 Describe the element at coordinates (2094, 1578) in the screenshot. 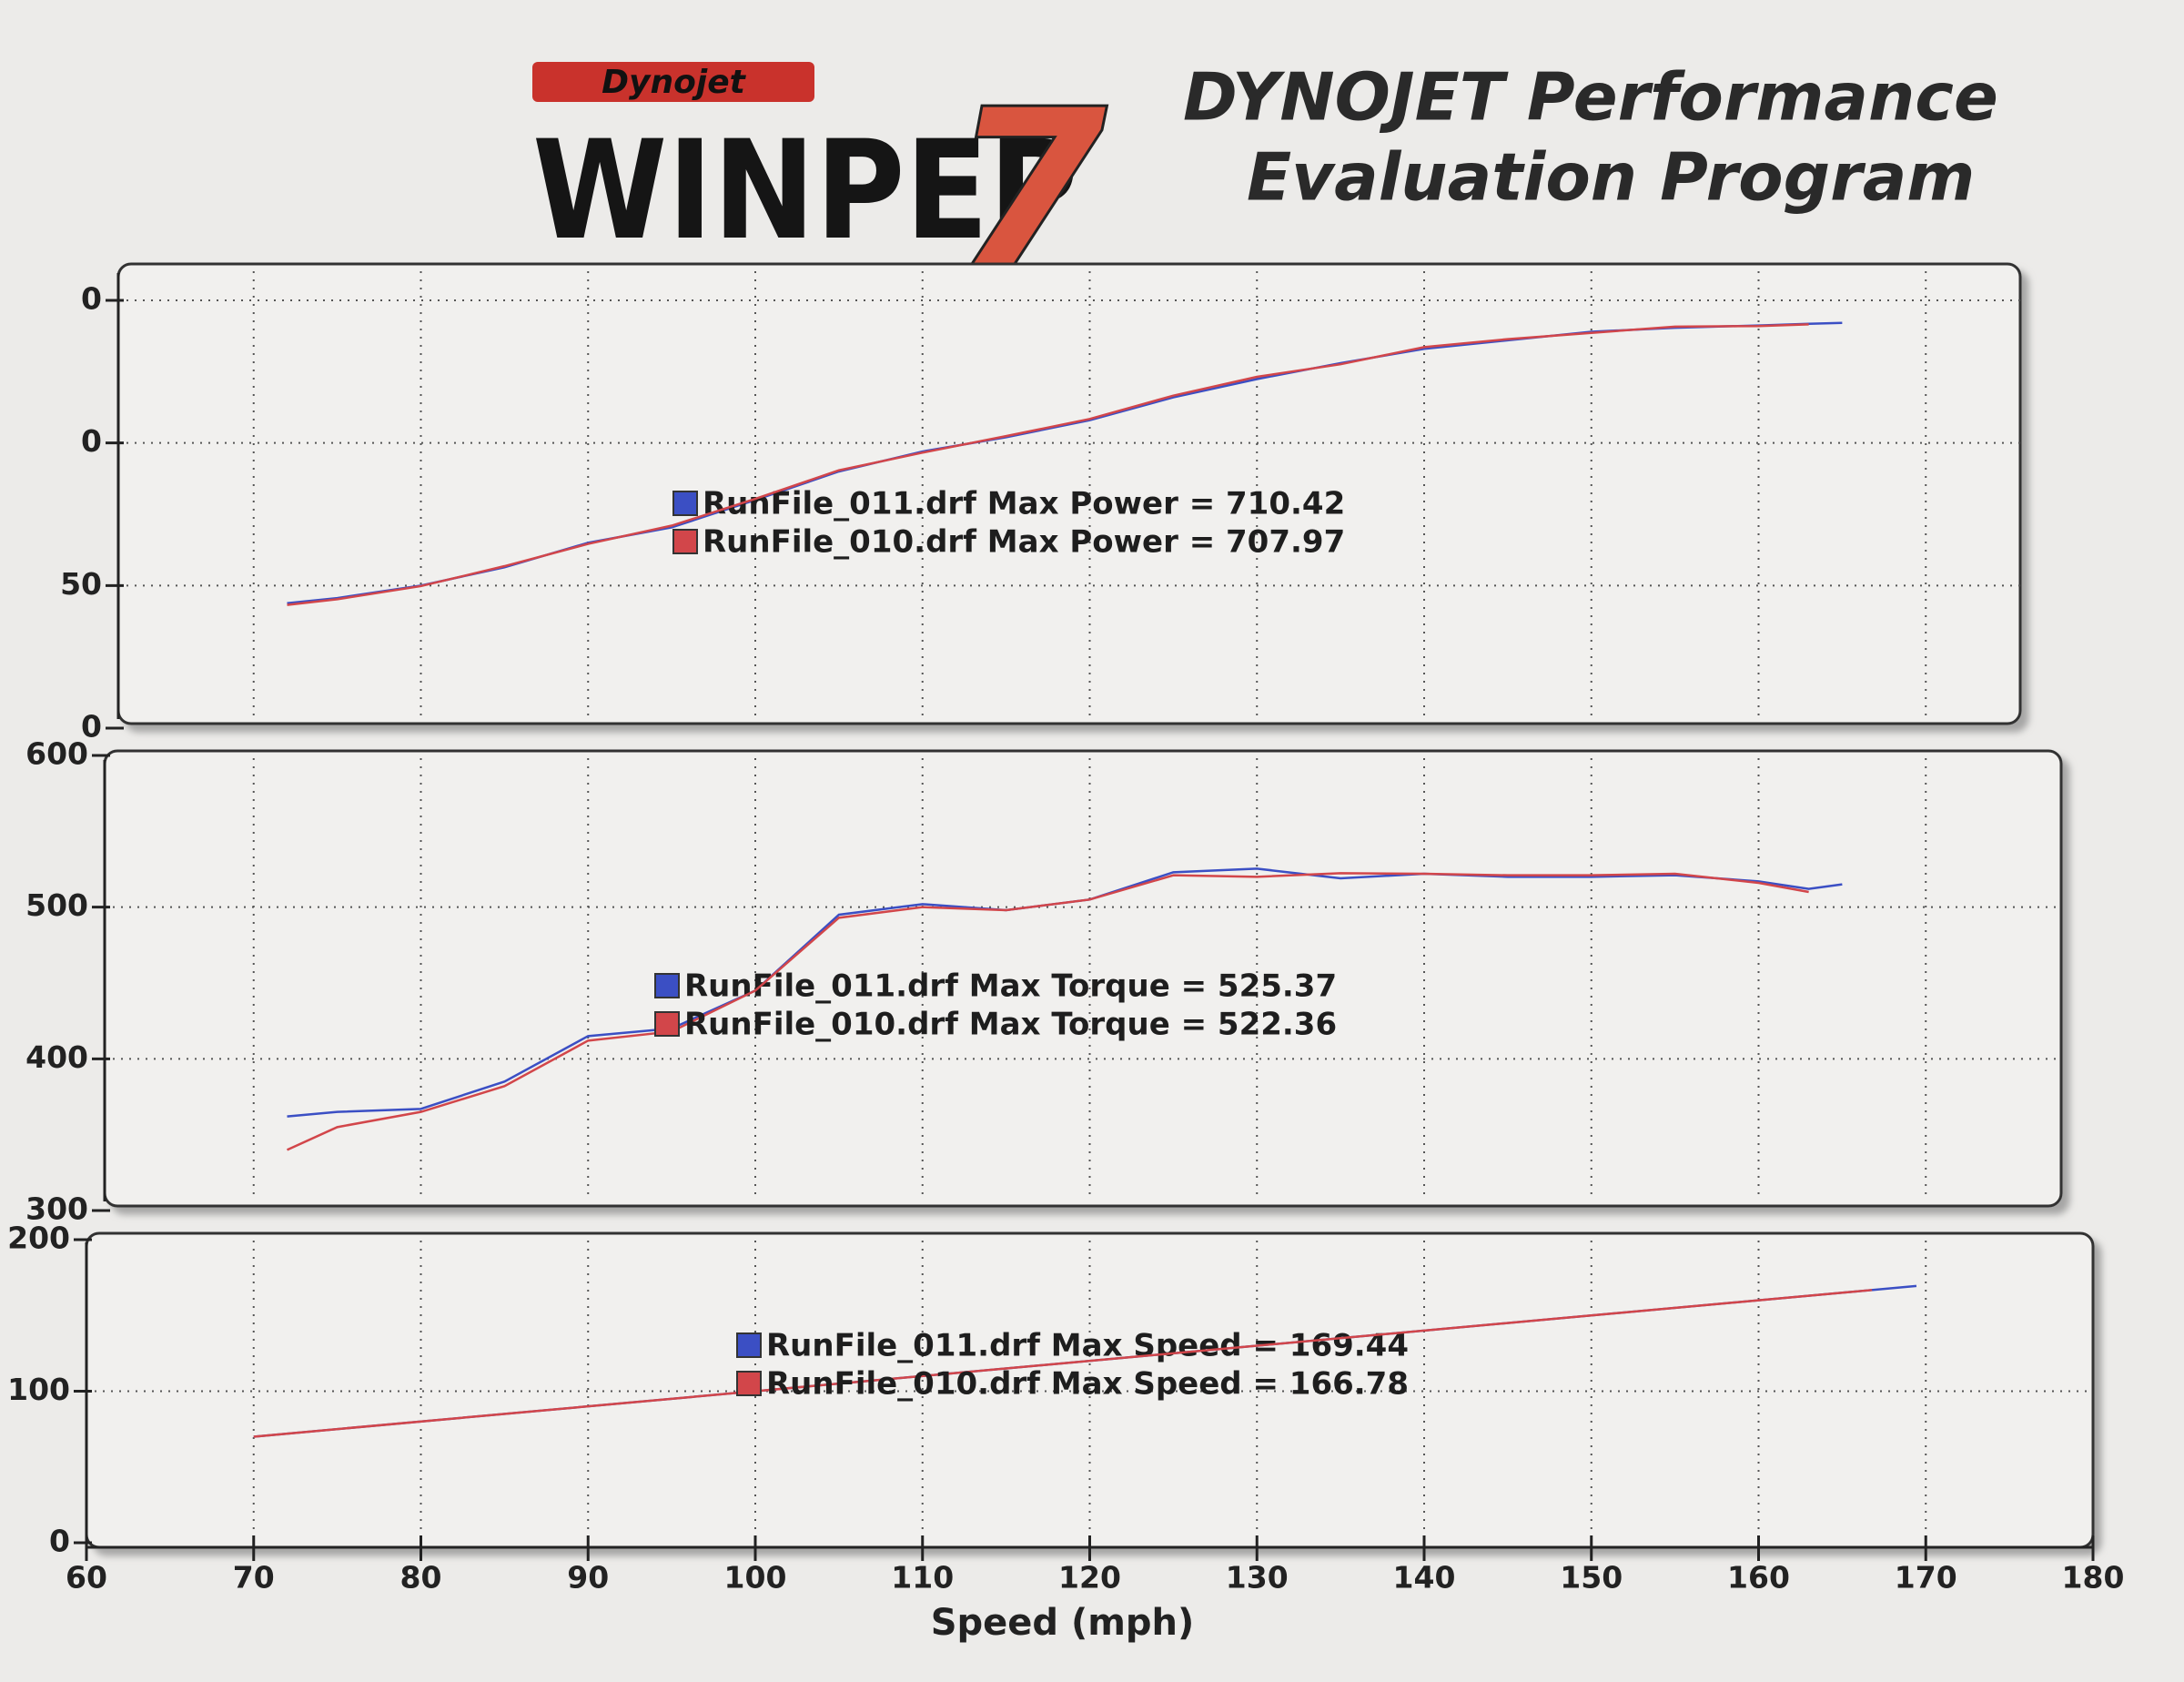

I see `x-tick-label: 180` at that location.